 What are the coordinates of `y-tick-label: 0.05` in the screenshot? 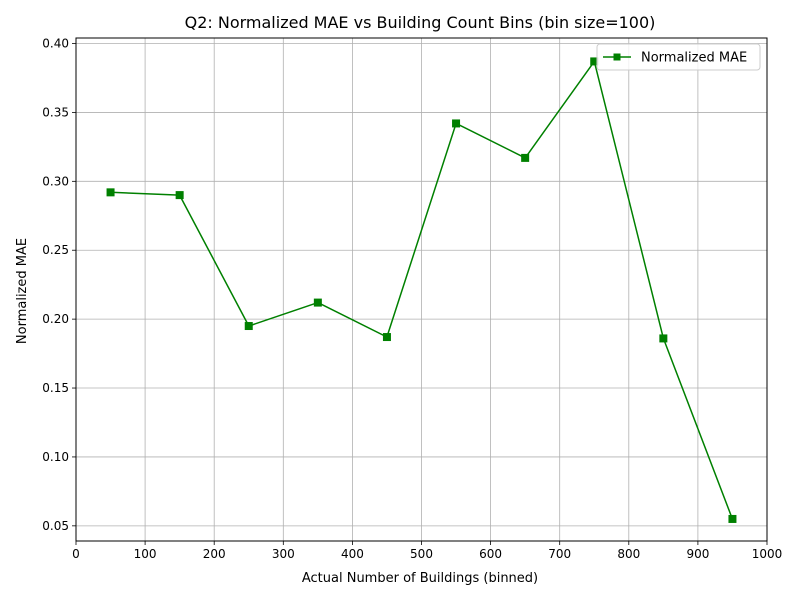 It's located at (55, 526).